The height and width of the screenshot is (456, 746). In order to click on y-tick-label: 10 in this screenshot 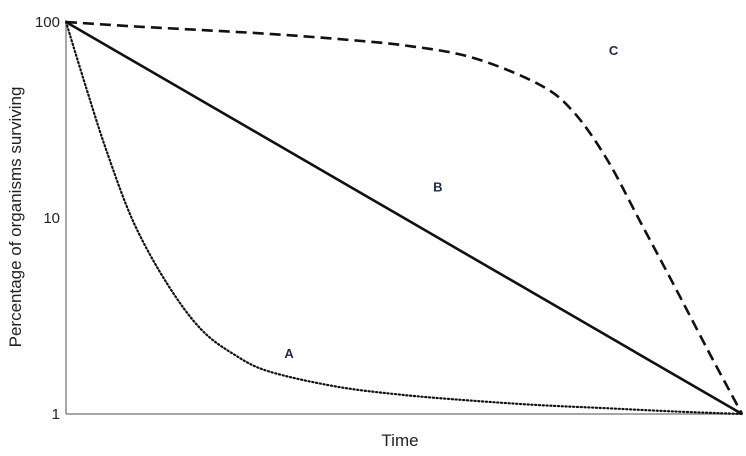, I will do `click(51, 218)`.